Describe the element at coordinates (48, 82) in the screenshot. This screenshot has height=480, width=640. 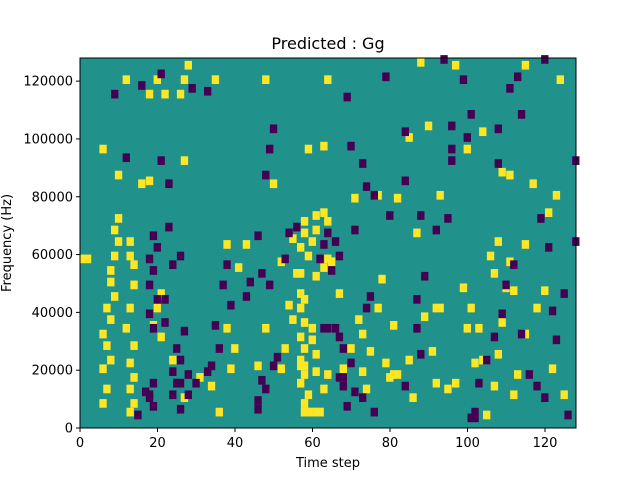
I see `y-tick-label: 120000` at that location.